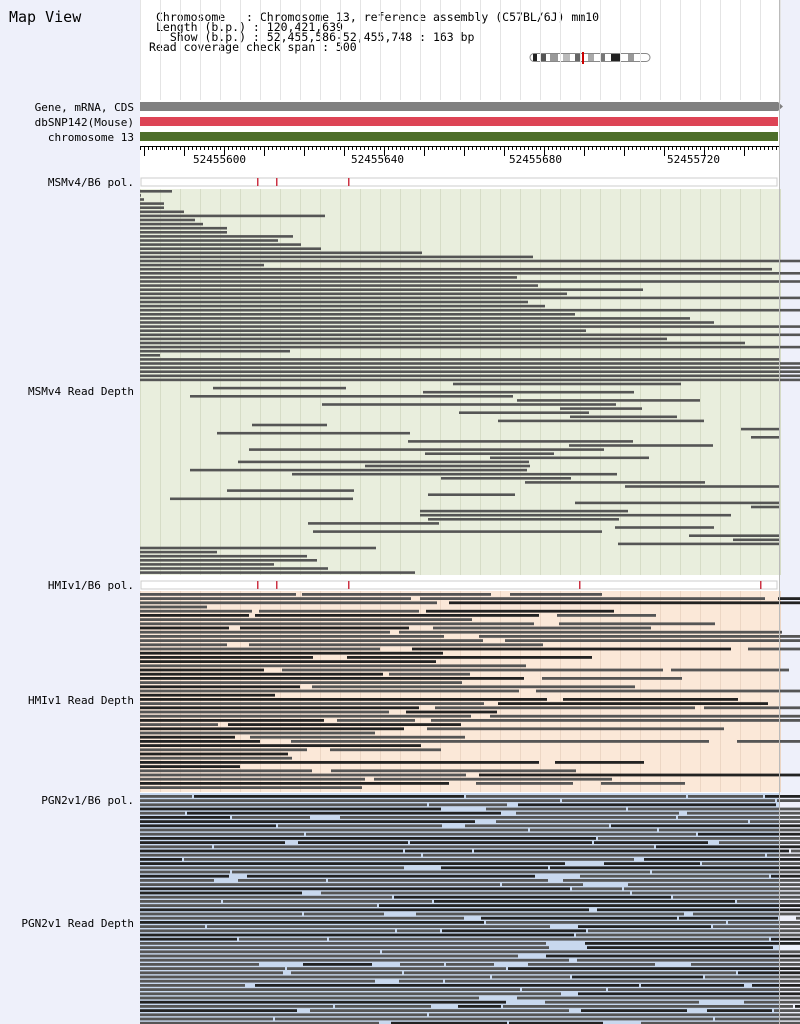 This screenshot has width=800, height=1024. I want to click on info-coverage: Read coverage check span : 500, so click(253, 47).